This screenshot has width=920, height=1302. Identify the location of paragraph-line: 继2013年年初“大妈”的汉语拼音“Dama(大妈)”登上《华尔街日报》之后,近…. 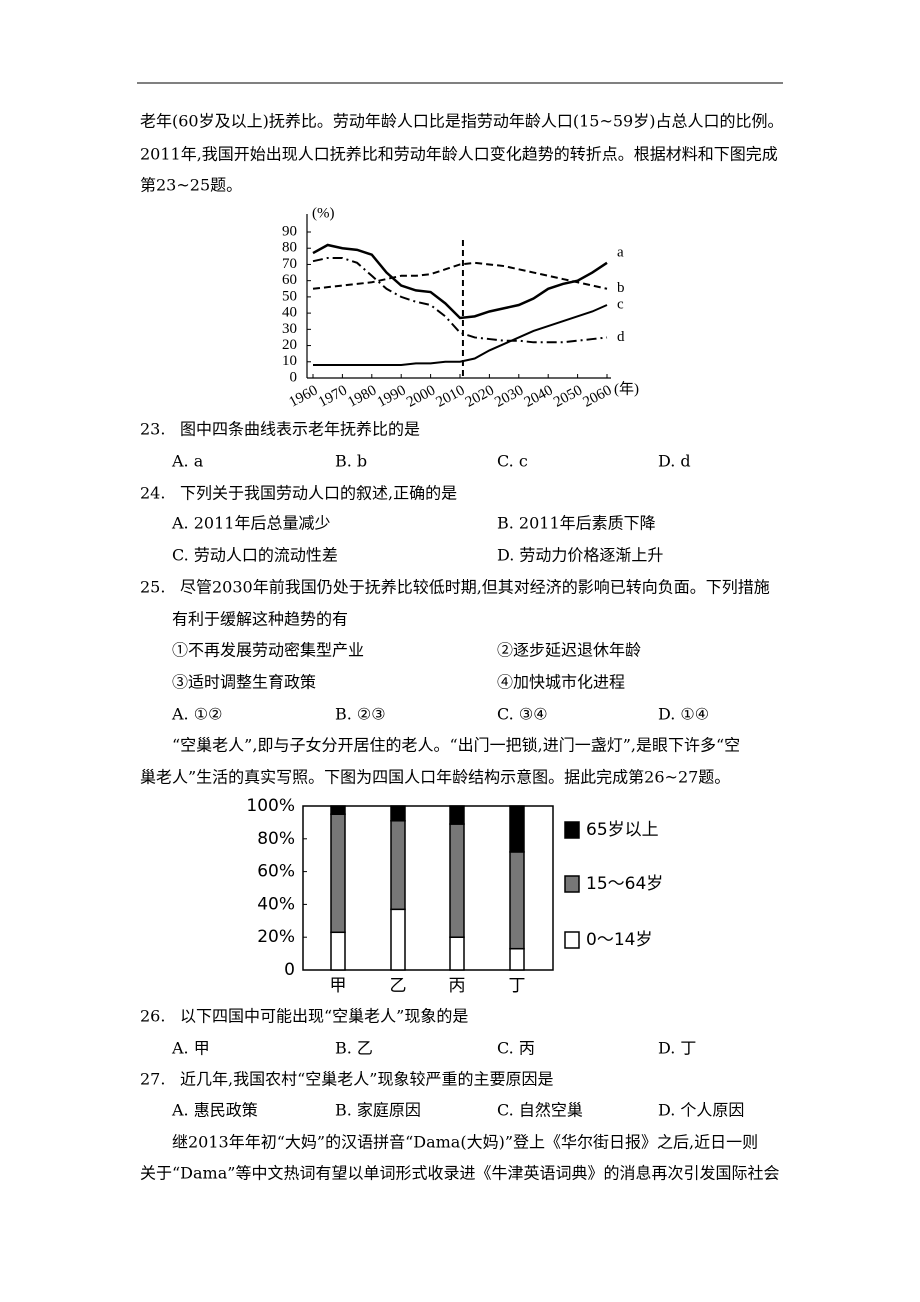
(465, 1142).